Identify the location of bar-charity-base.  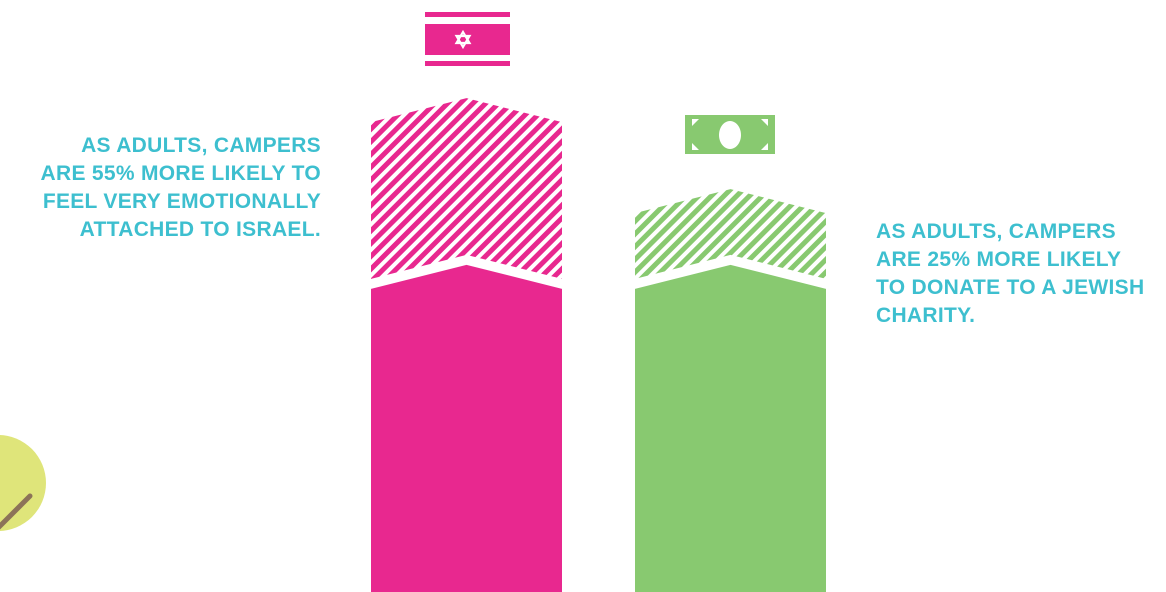
(730, 428).